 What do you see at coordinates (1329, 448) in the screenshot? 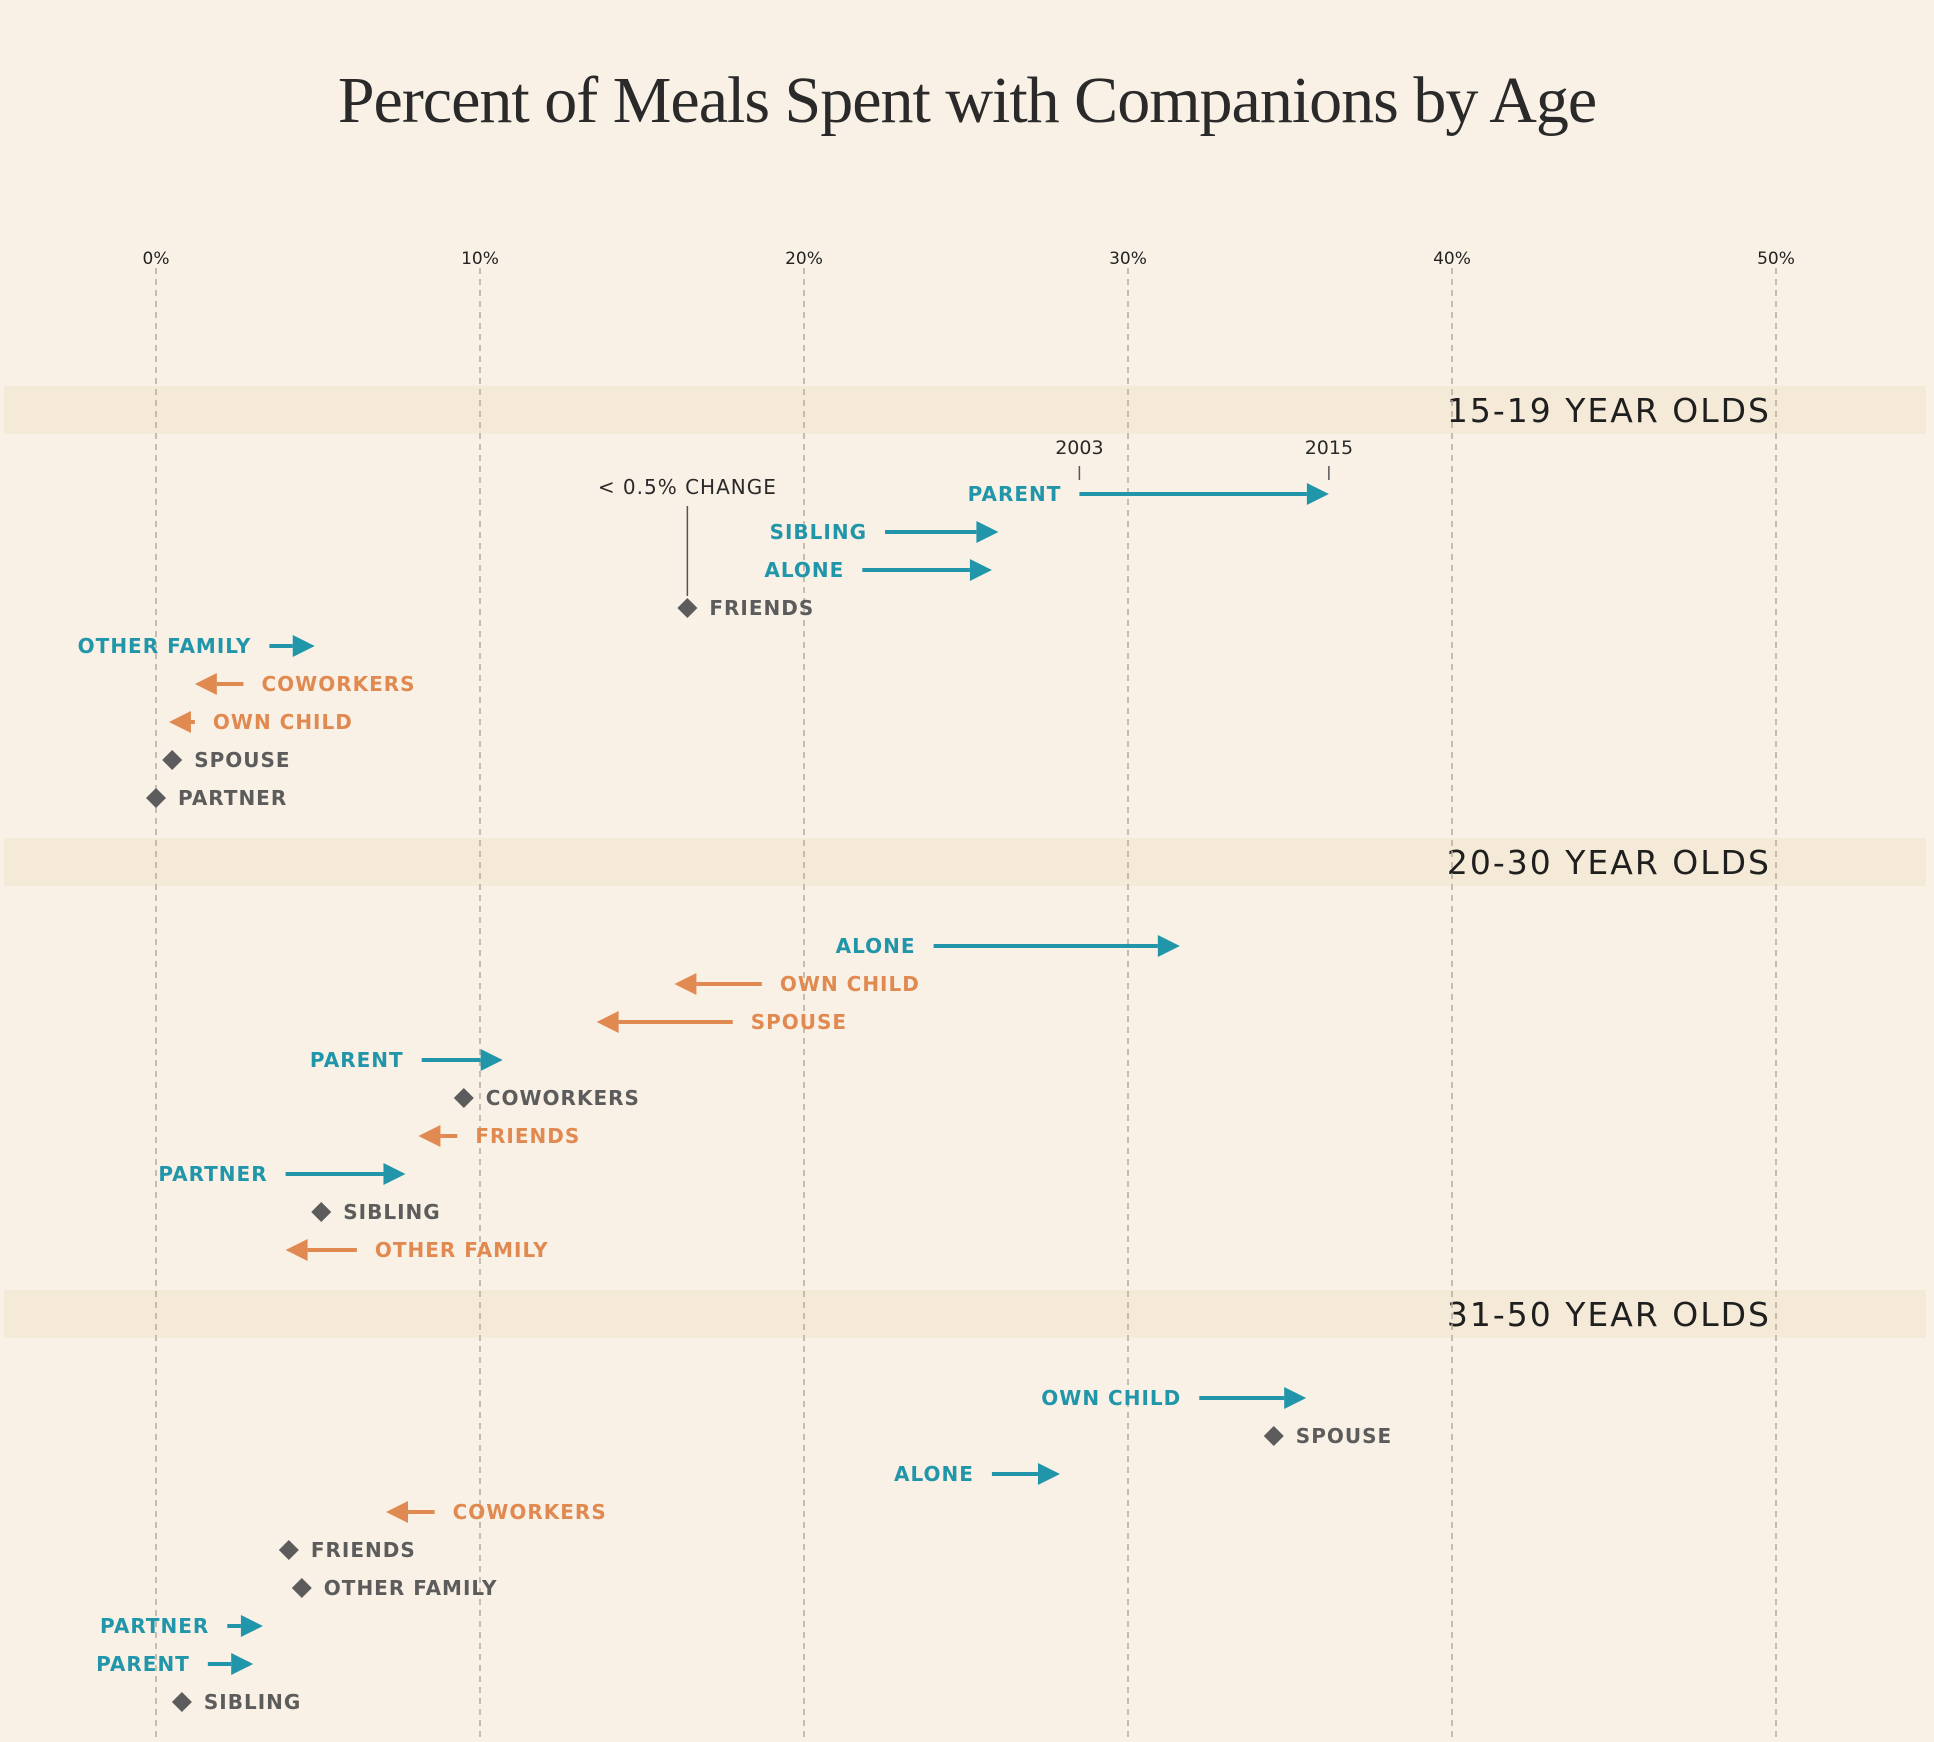
I see `legend-end-year: 2015` at bounding box center [1329, 448].